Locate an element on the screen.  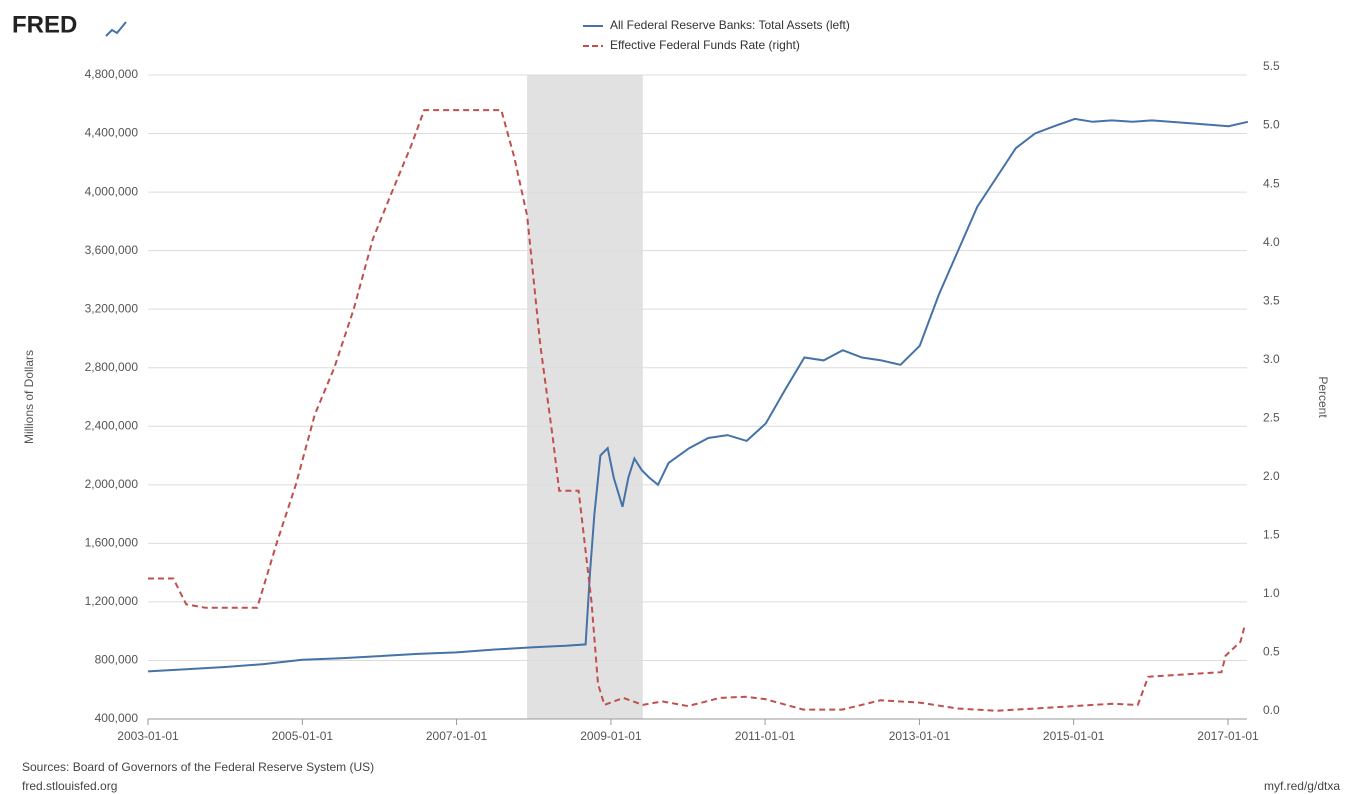
y2-tick-label: 5.0 is located at coordinates (1271, 125).